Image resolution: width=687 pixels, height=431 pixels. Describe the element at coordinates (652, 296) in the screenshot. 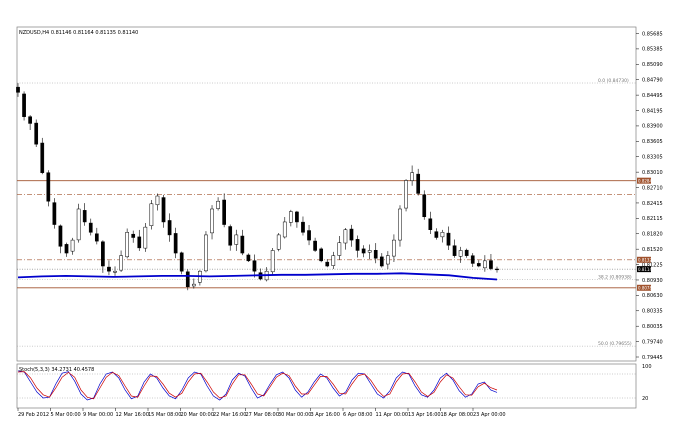

I see `price-tick-label: 0.80630` at that location.